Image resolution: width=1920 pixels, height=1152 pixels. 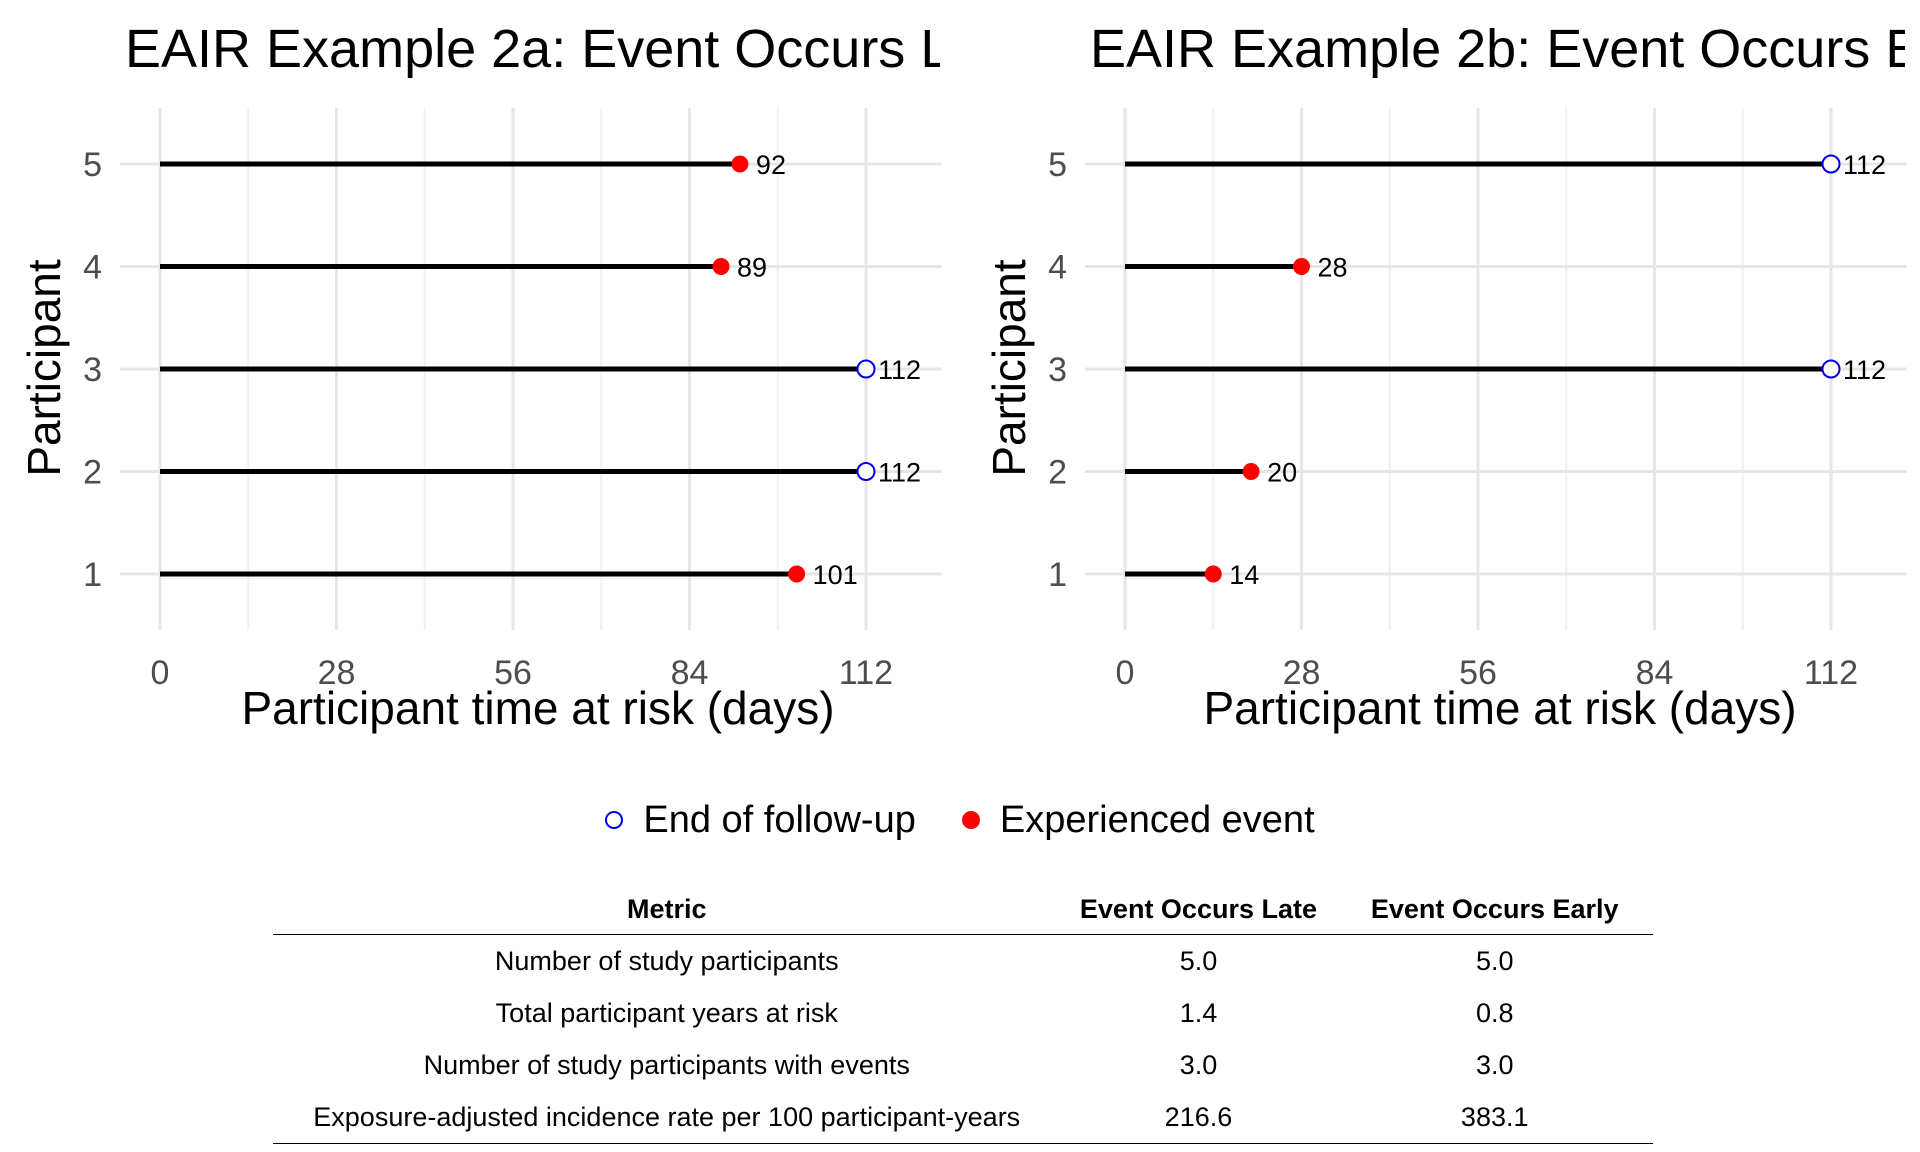 I want to click on data-label: 14, so click(x=1244, y=575).